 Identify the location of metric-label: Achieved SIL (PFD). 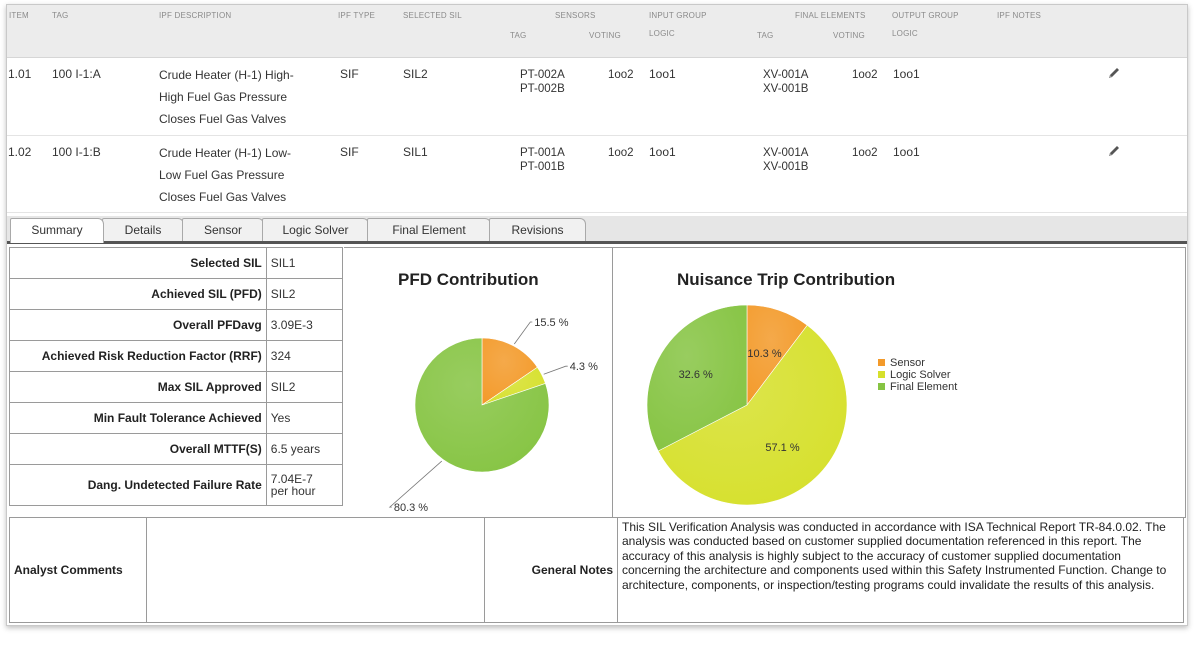
(138, 294).